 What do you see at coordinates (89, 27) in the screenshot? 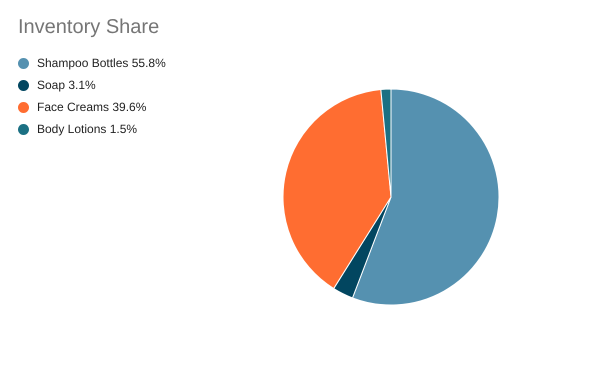
I see `chart-title: Inventory Share` at bounding box center [89, 27].